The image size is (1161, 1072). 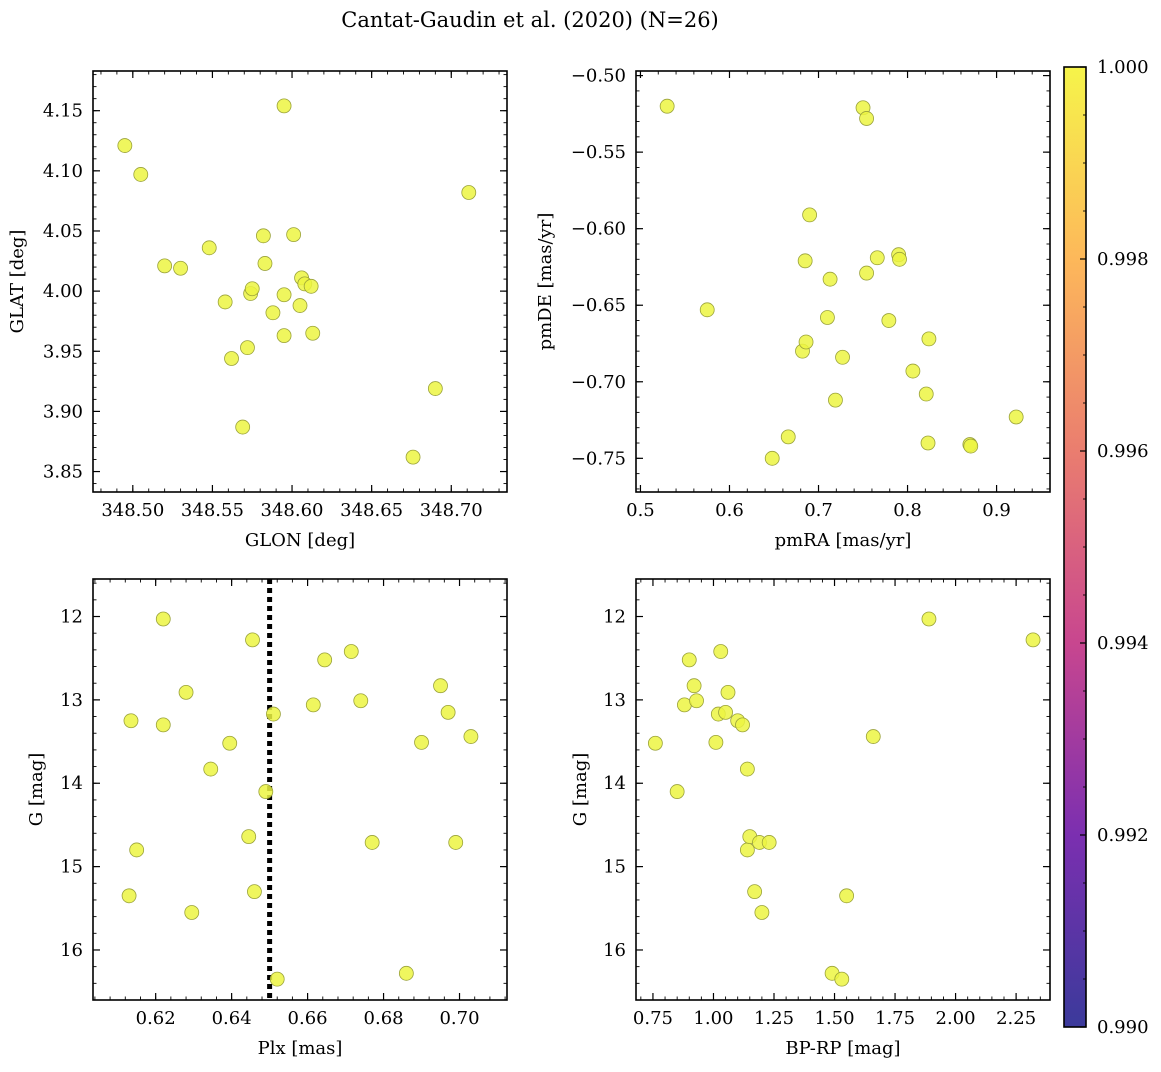 What do you see at coordinates (1106, 547) in the screenshot?
I see `colorbar: 0.990 0.992 0.994 0.996 0.998 1.000` at bounding box center [1106, 547].